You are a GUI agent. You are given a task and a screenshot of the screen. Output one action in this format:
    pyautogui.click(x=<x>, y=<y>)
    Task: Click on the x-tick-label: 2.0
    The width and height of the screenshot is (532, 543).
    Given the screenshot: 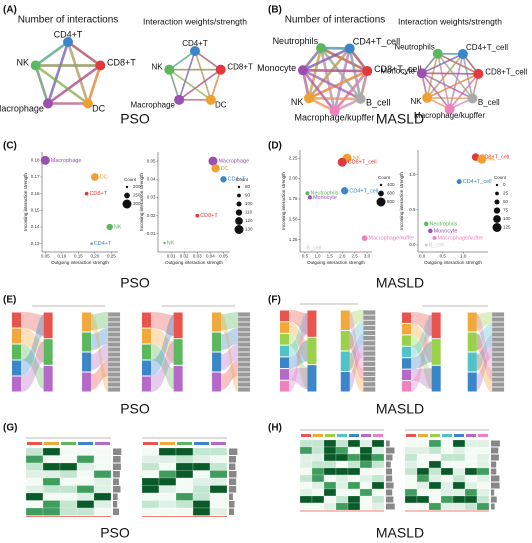 What is the action you would take?
    pyautogui.click(x=342, y=256)
    